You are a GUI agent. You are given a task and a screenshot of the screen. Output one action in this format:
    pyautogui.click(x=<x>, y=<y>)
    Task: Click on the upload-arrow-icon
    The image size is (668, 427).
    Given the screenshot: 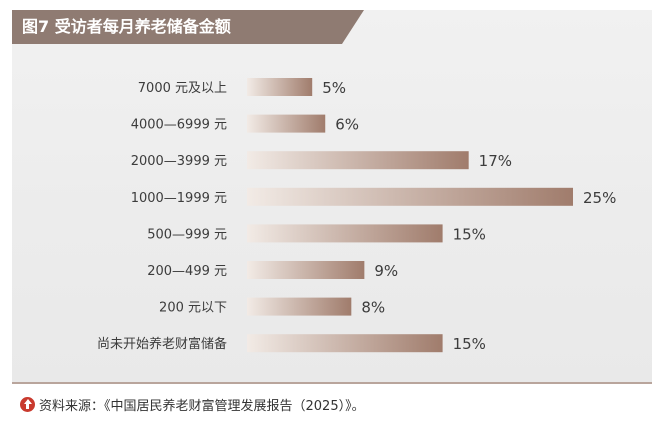 What is the action you would take?
    pyautogui.click(x=27, y=404)
    